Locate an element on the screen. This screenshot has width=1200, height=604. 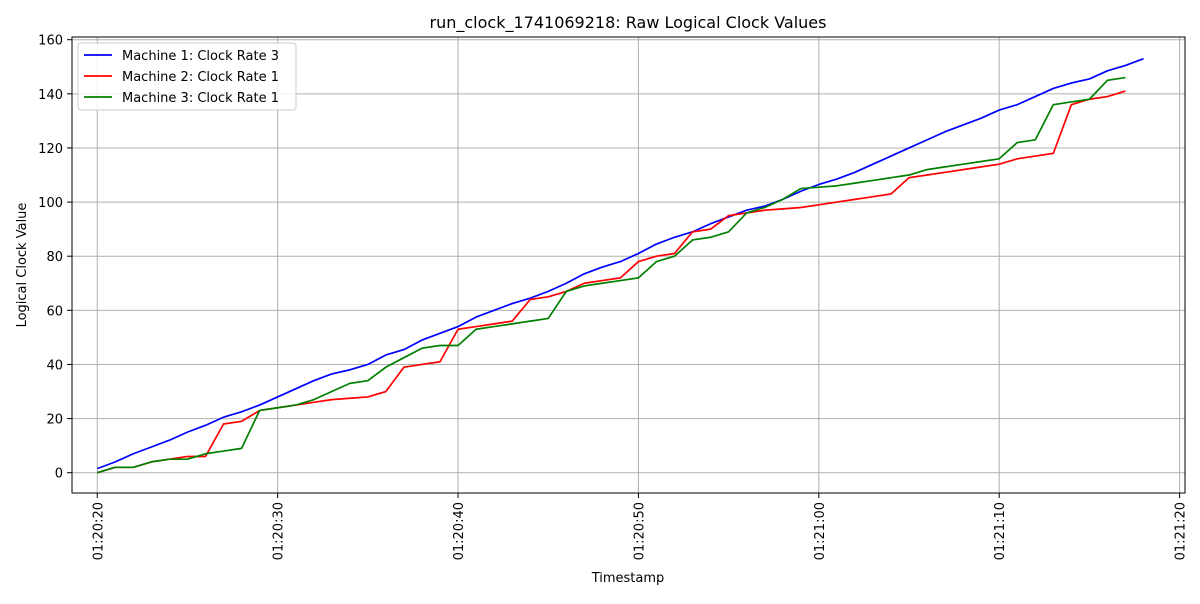
y-tick-label: 80 is located at coordinates (54, 257).